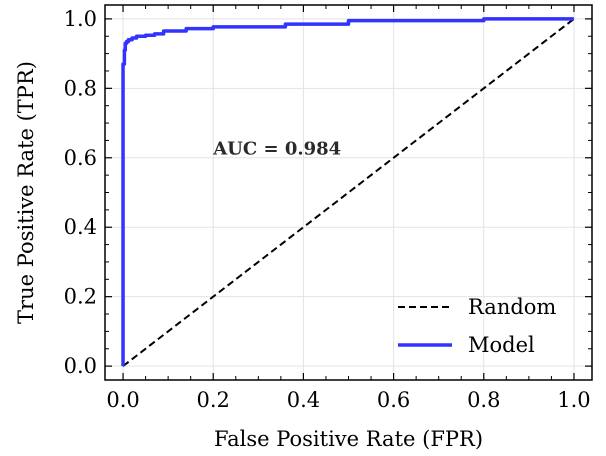 The height and width of the screenshot is (456, 606). I want to click on x-axis-label: False Positive Rate (FPR), so click(348, 439).